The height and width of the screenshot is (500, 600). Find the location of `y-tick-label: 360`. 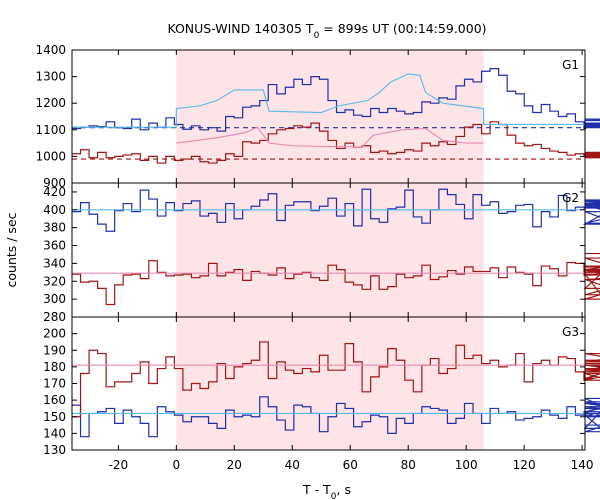

y-tick-label: 360 is located at coordinates (54, 246).